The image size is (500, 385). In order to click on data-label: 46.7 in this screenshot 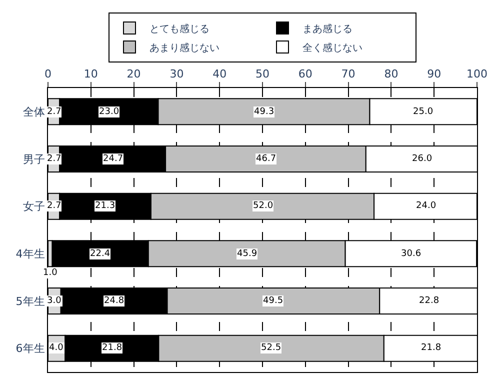, I will do `click(266, 159)`.